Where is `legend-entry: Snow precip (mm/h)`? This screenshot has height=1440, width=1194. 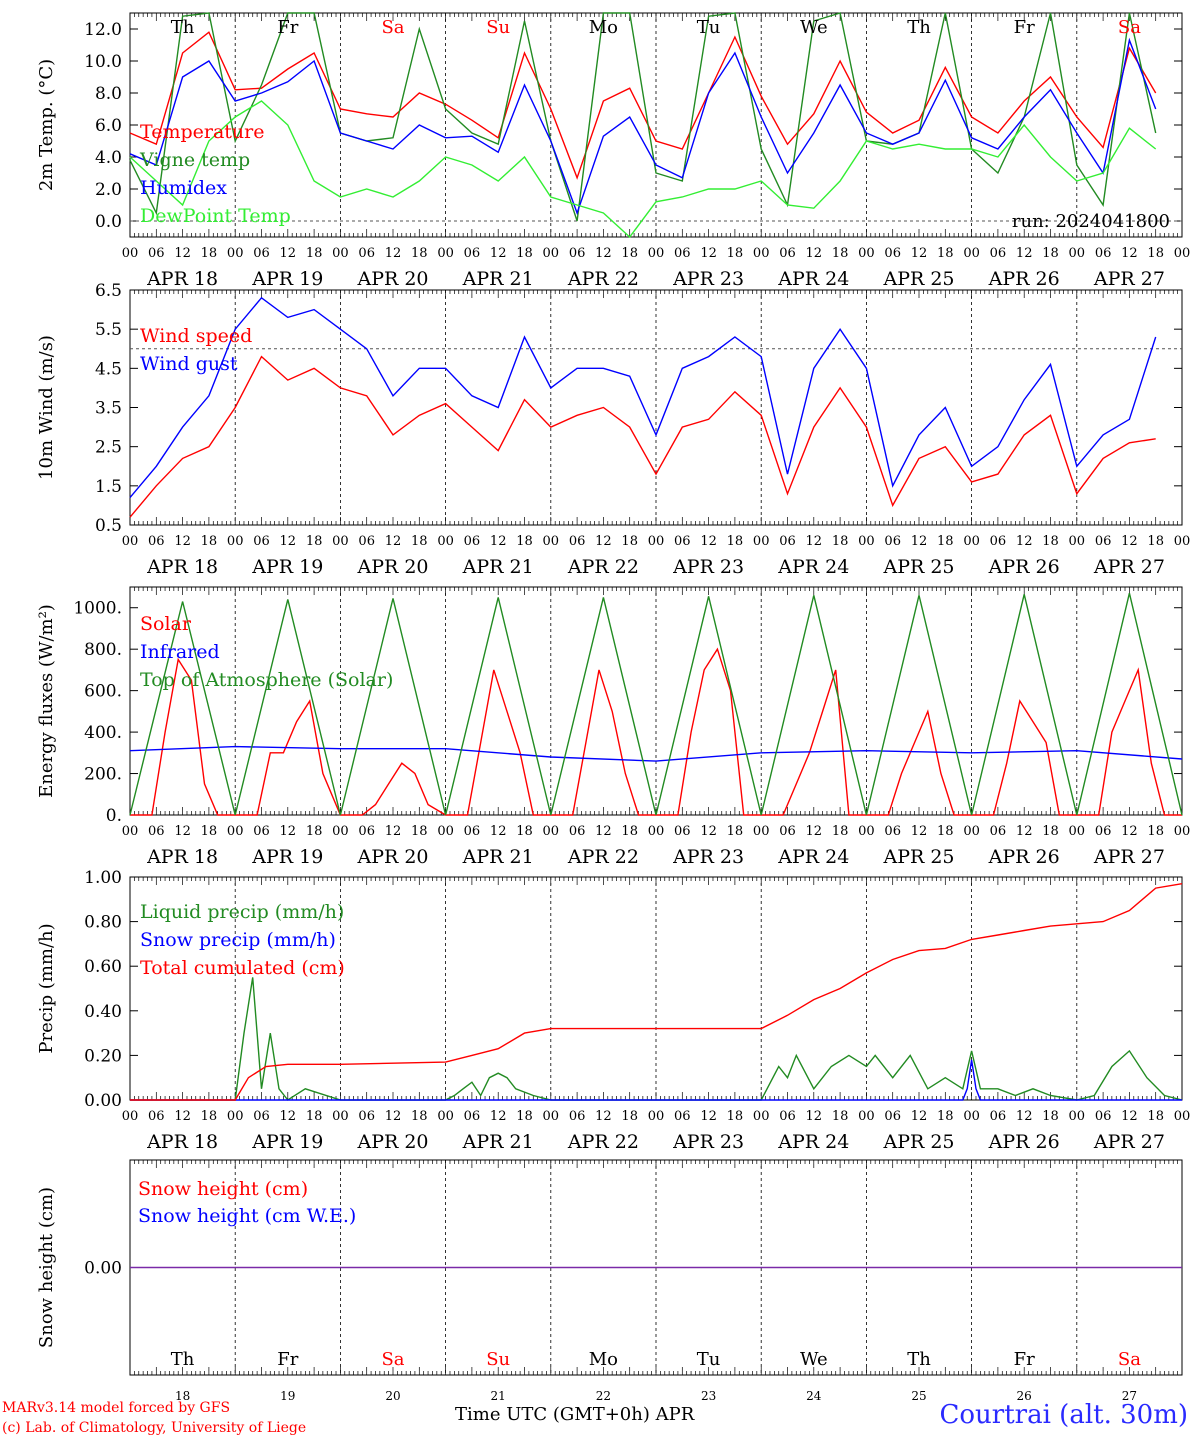 legend-entry: Snow precip (mm/h) is located at coordinates (238, 940).